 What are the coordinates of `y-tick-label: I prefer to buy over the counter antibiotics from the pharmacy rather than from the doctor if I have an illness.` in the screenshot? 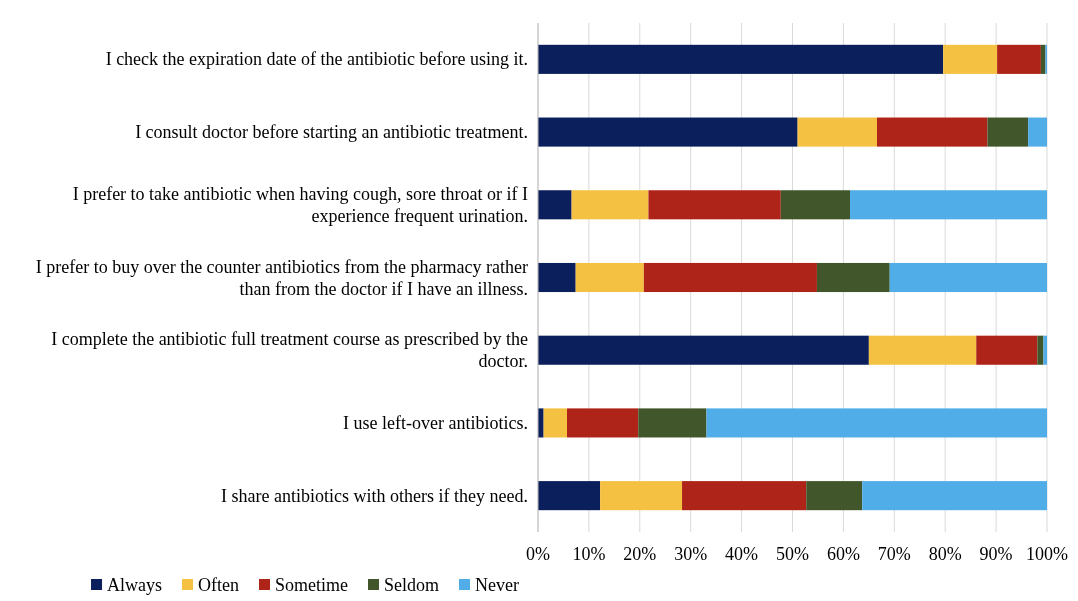 It's located at (281, 277).